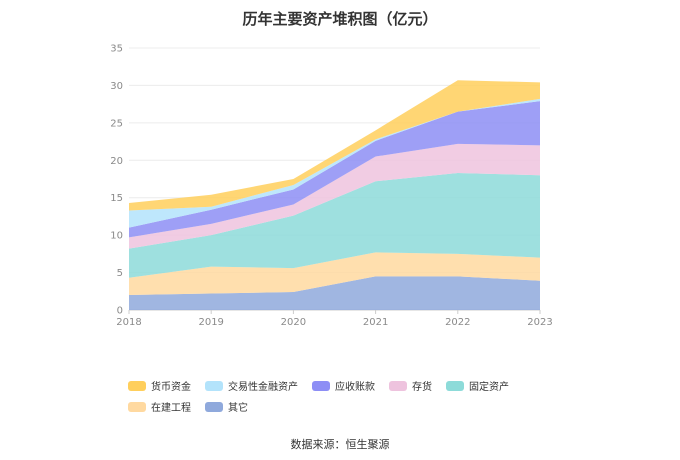 Image resolution: width=680 pixels, height=460 pixels. Describe the element at coordinates (340, 19) in the screenshot. I see `chart-title: 历年主要资产堆积图（亿元）` at that location.